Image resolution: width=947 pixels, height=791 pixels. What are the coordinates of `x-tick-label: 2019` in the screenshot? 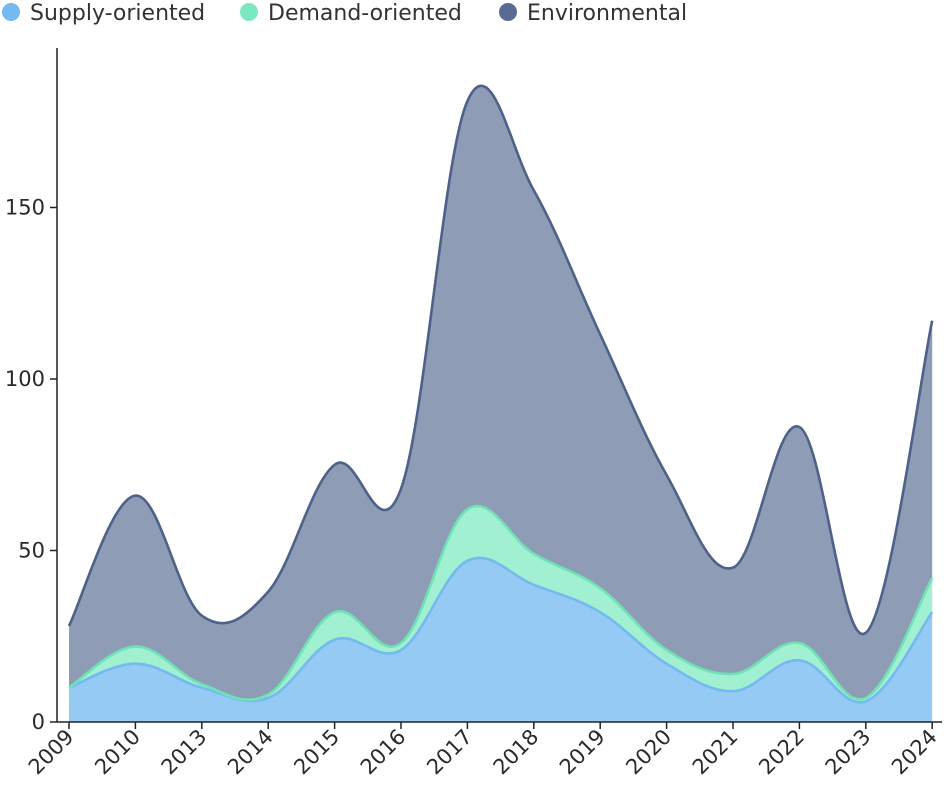 It's located at (582, 752).